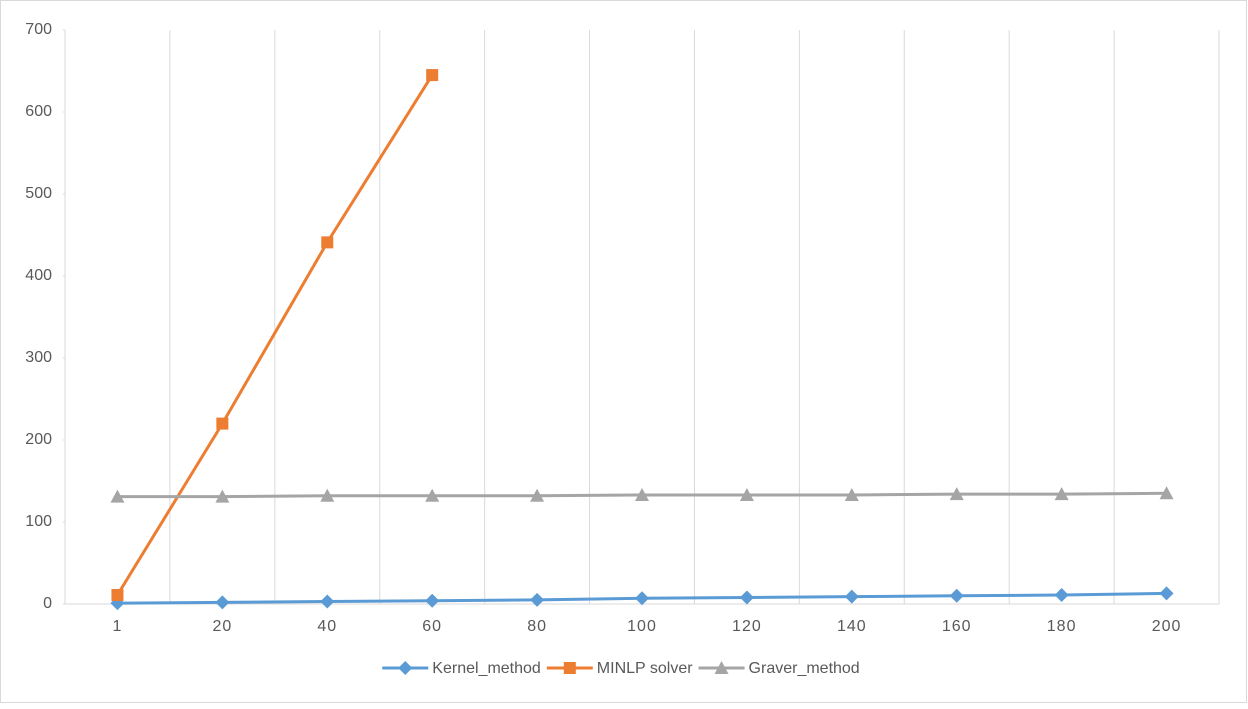 The width and height of the screenshot is (1248, 709). Describe the element at coordinates (486, 668) in the screenshot. I see `legend-label: Kernel_method` at that location.